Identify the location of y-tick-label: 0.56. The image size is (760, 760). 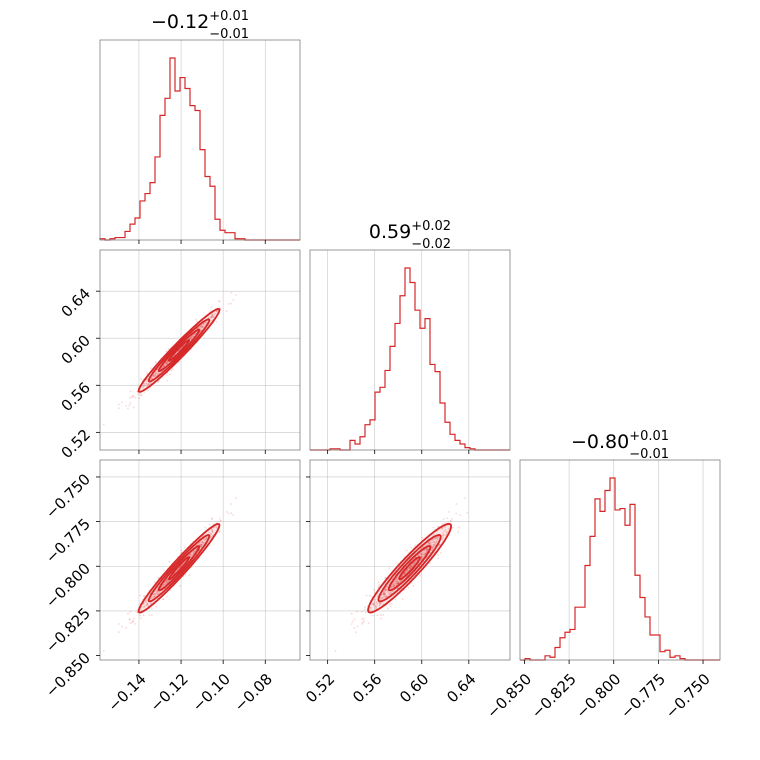
(76, 397).